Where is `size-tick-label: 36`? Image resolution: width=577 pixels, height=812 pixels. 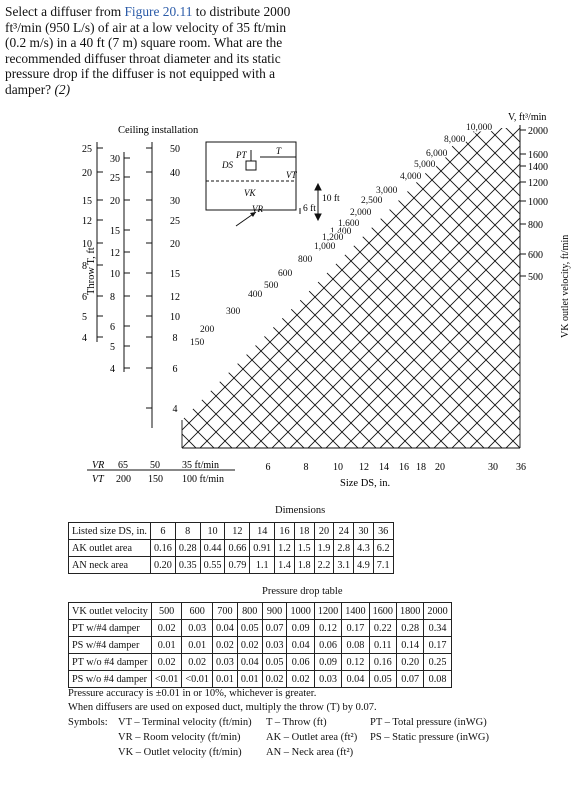
size-tick-label: 36 is located at coordinates (521, 467).